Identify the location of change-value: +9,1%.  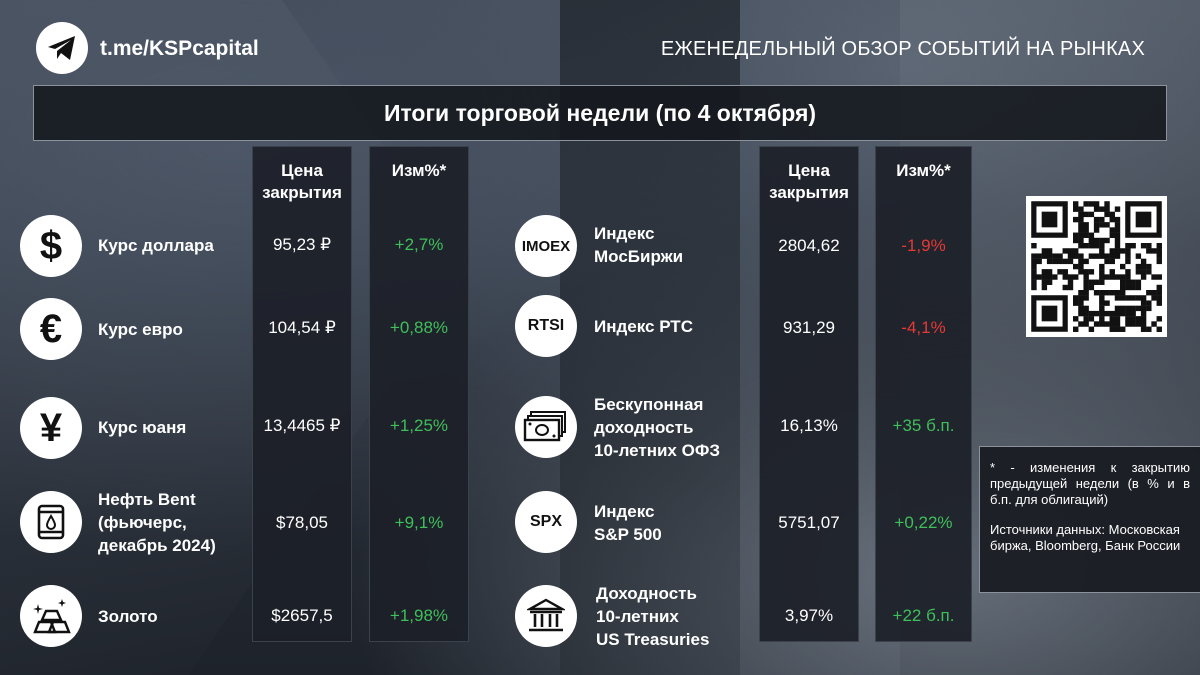
(419, 522).